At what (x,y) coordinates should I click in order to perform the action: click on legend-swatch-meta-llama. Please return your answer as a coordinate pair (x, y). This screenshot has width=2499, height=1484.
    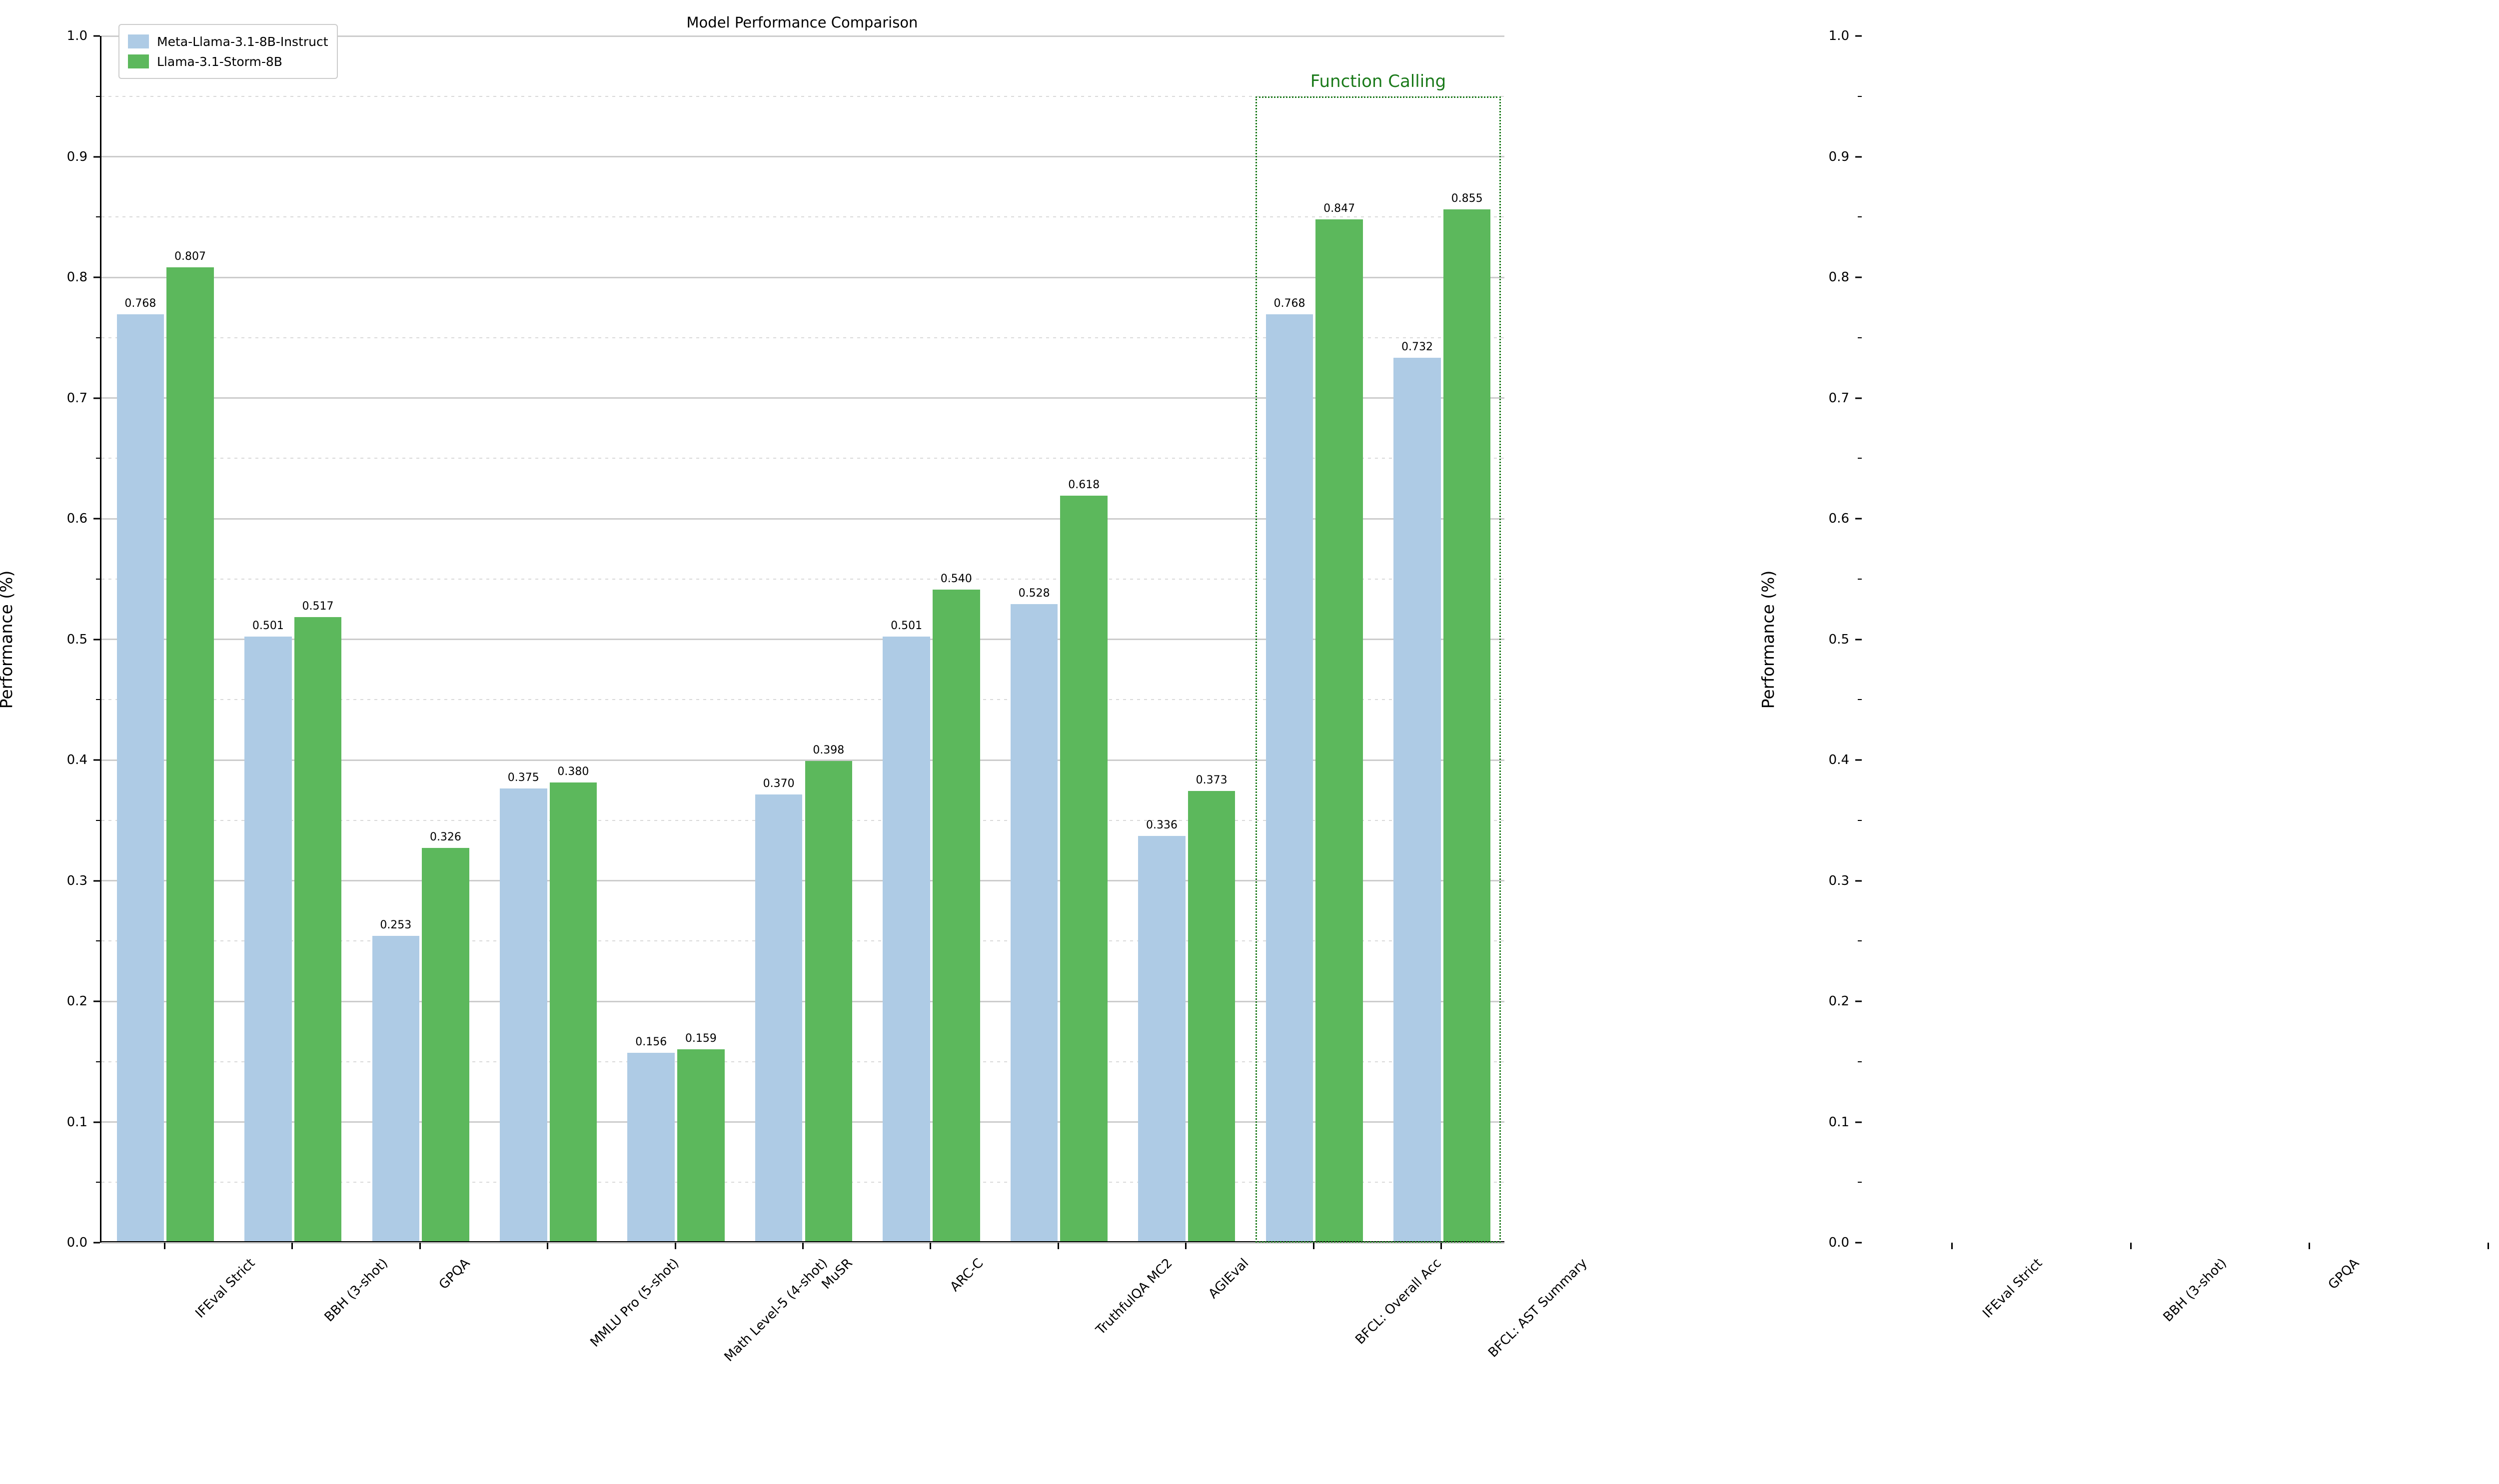
    Looking at the image, I should click on (138, 41).